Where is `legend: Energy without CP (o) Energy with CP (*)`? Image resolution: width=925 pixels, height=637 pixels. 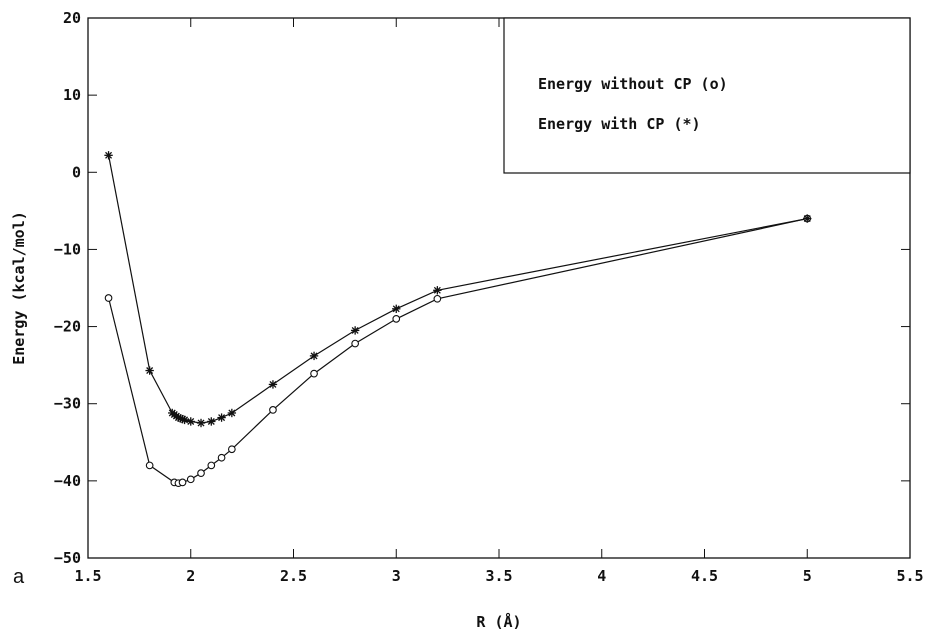
legend: Energy without CP (o) Energy with CP (*) is located at coordinates (707, 95).